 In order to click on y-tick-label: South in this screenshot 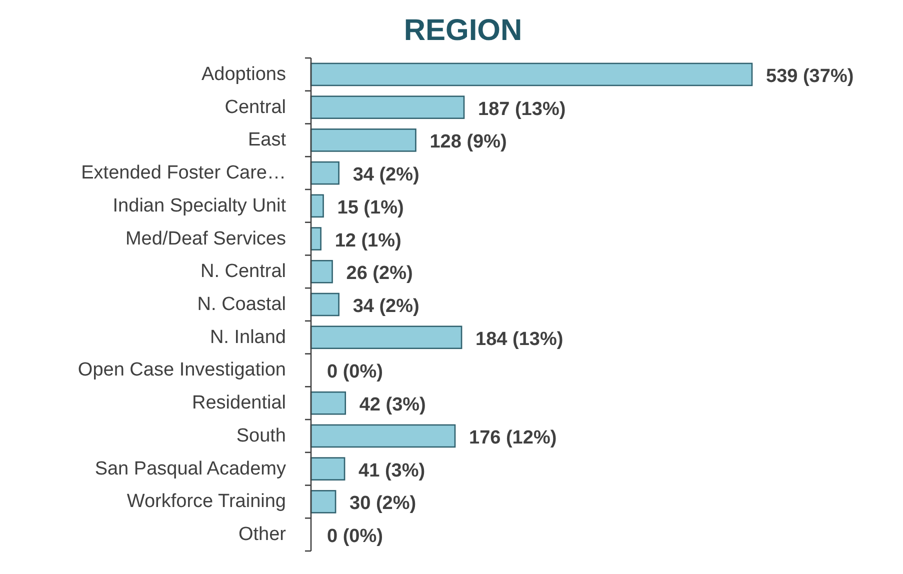, I will do `click(261, 435)`.